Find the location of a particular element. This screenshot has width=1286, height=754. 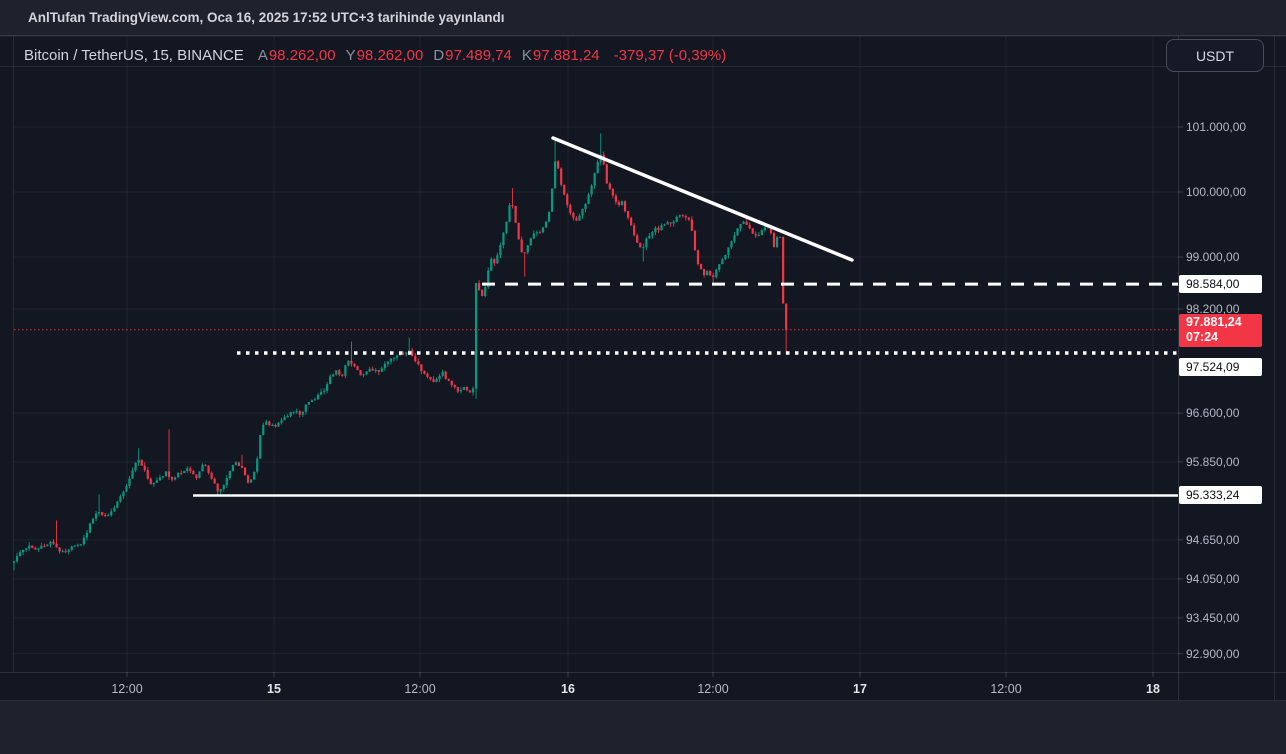

price-level-badge: 95.333,24 is located at coordinates (1220, 495).